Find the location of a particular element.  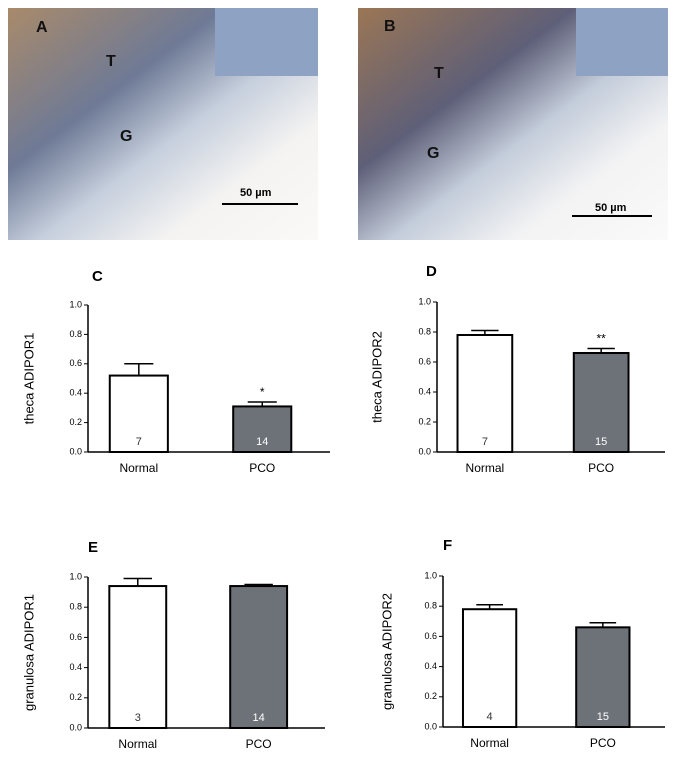

image-label: A is located at coordinates (42, 27).